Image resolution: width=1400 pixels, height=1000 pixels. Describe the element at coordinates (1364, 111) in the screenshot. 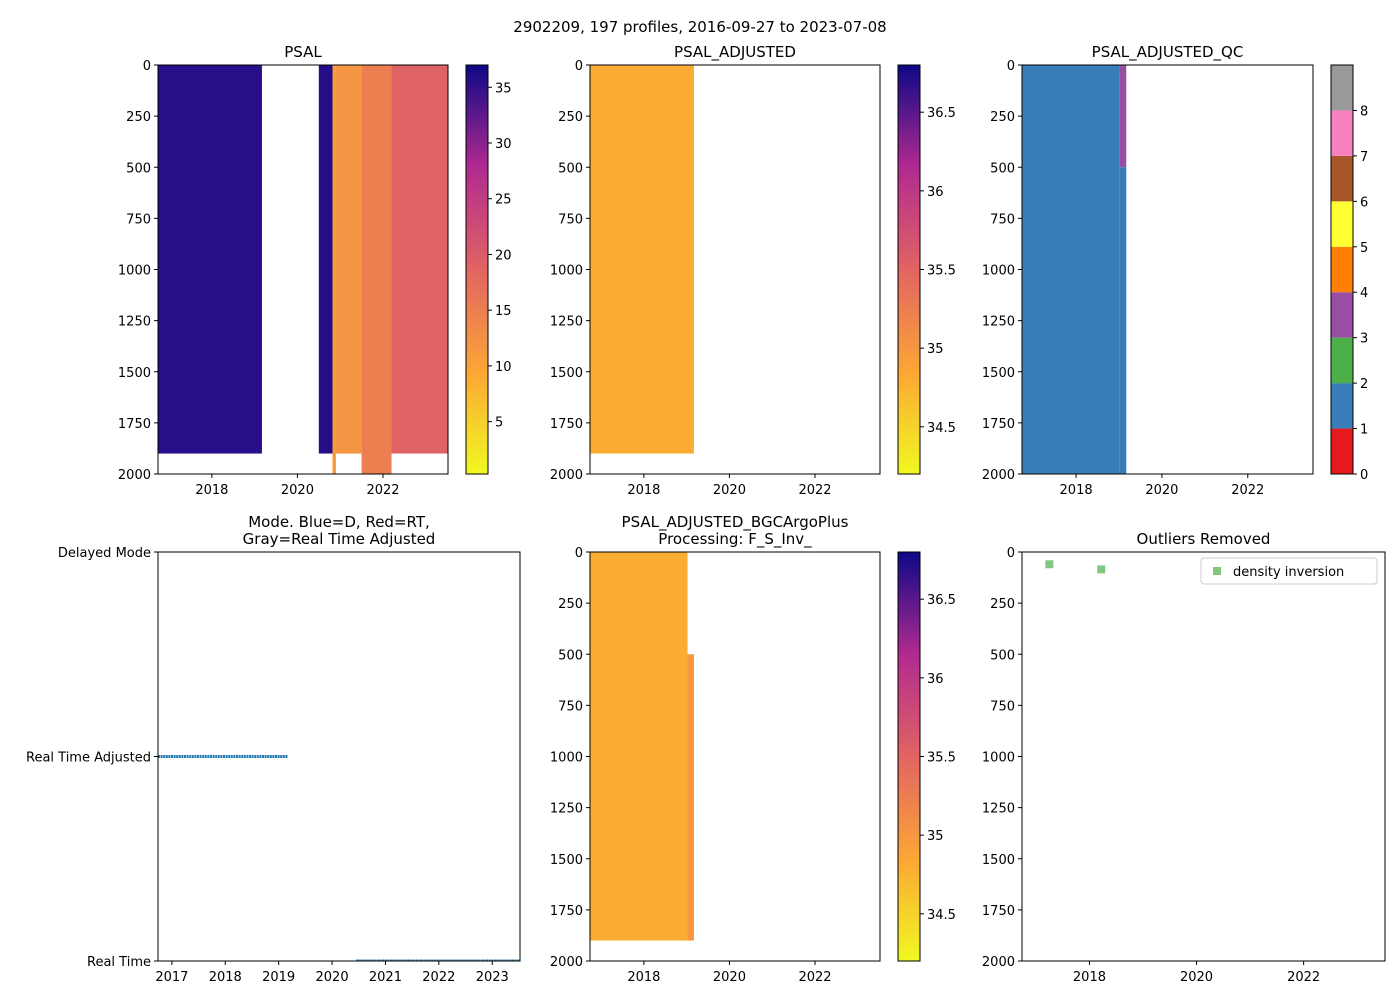

I see `colorbar-tick-label: 8` at that location.